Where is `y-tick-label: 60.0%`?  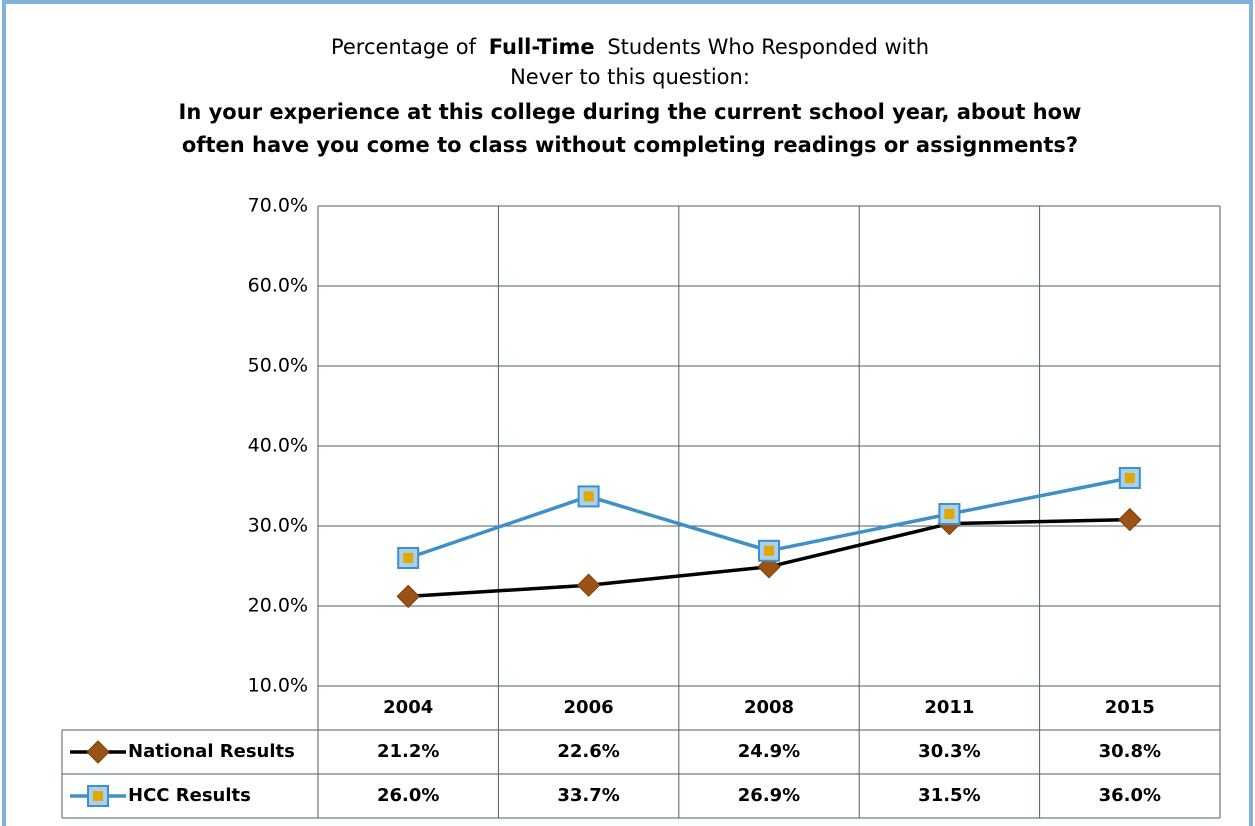 y-tick-label: 60.0% is located at coordinates (278, 286).